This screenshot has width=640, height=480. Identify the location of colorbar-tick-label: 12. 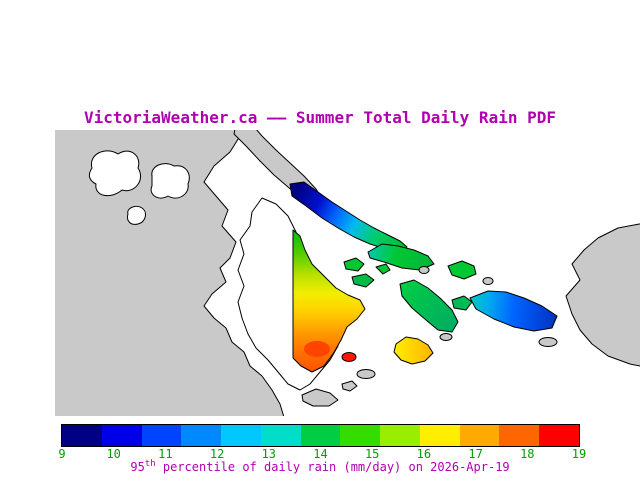
(217, 454).